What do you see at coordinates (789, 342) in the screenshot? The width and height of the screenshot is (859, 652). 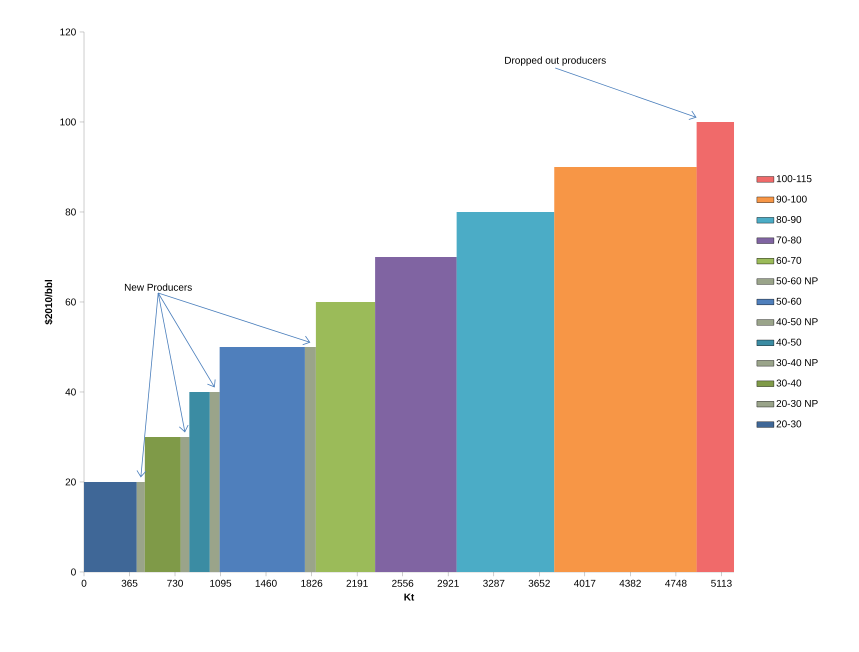 I see `legend-label: 40-50` at bounding box center [789, 342].